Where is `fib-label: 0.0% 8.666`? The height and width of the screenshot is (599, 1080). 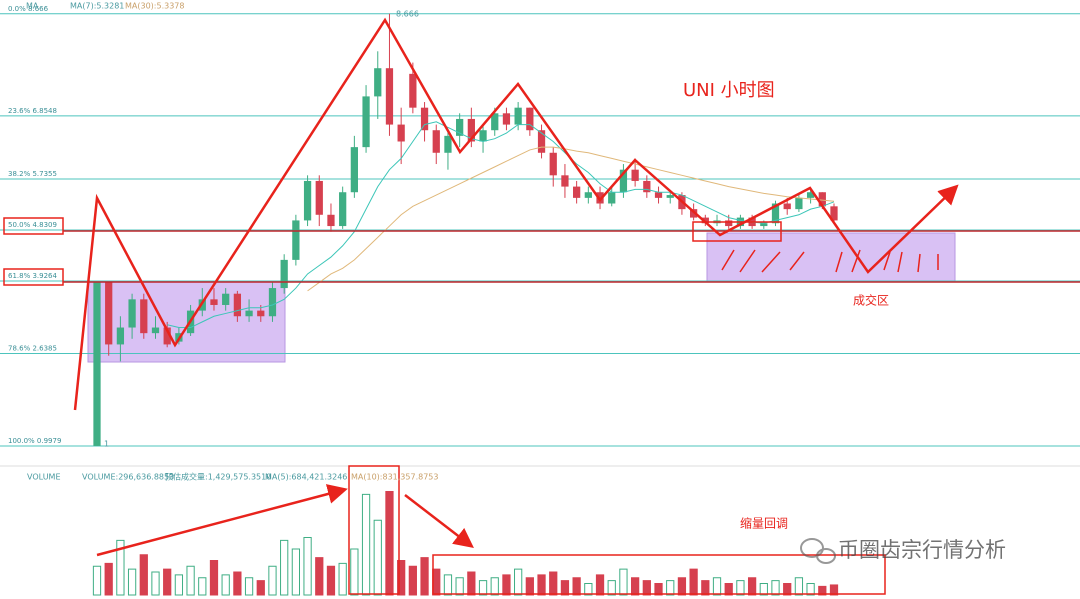 fib-label: 0.0% 8.666 is located at coordinates (28, 9).